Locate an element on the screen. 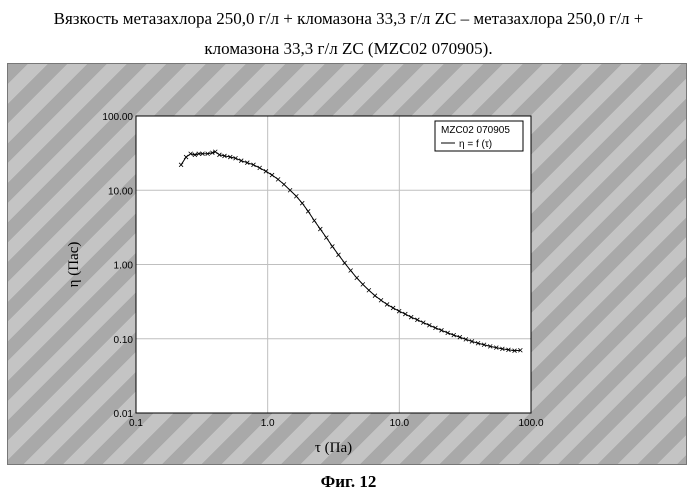 The height and width of the screenshot is (500, 697). caption-line-2: кломазона 33,3 г/л ZC (MZC02 070905). is located at coordinates (348, 49).